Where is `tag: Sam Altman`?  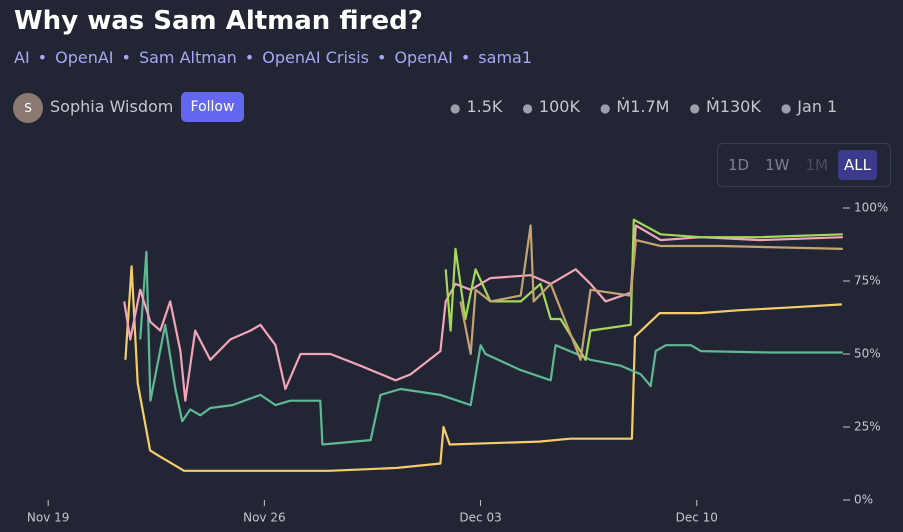
tag: Sam Altman is located at coordinates (187, 57).